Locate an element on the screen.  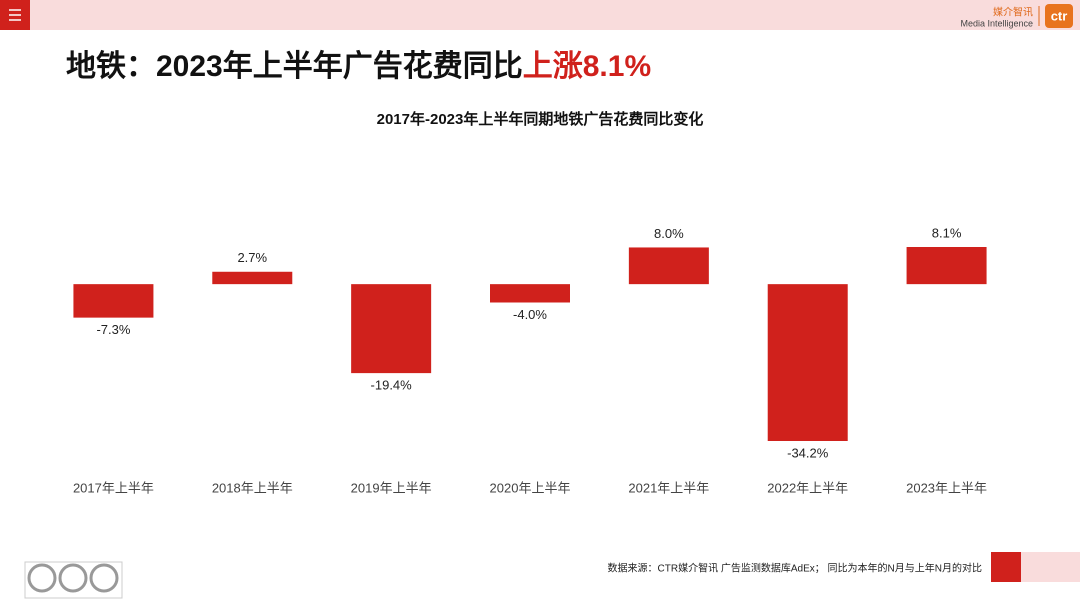
x-tick-label: 2022年上半年 is located at coordinates (807, 487).